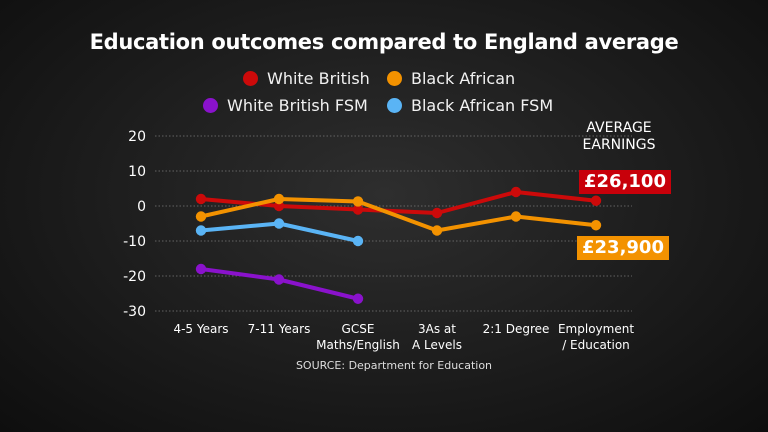 The image size is (768, 432). I want to click on legend-black-african-fsm: Black African FSM, so click(470, 105).